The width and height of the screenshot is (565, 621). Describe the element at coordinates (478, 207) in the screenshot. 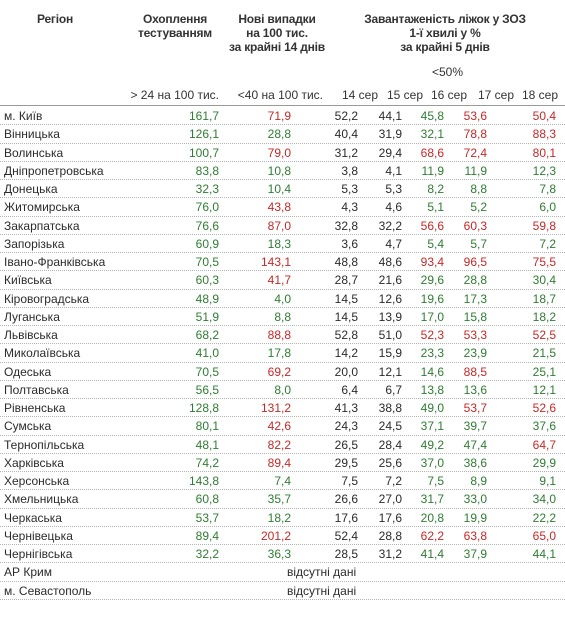

I see `bed-load-value: 5,2` at that location.